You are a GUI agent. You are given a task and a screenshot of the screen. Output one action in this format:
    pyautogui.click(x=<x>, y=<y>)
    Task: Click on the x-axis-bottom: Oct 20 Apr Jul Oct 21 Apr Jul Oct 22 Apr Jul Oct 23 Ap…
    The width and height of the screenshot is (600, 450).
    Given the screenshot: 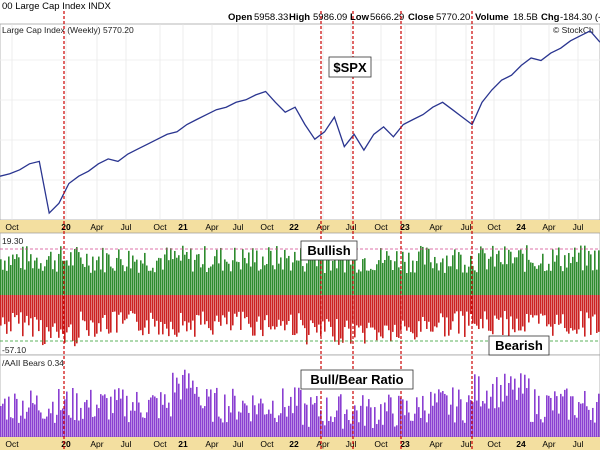 What is the action you would take?
    pyautogui.click(x=294, y=444)
    